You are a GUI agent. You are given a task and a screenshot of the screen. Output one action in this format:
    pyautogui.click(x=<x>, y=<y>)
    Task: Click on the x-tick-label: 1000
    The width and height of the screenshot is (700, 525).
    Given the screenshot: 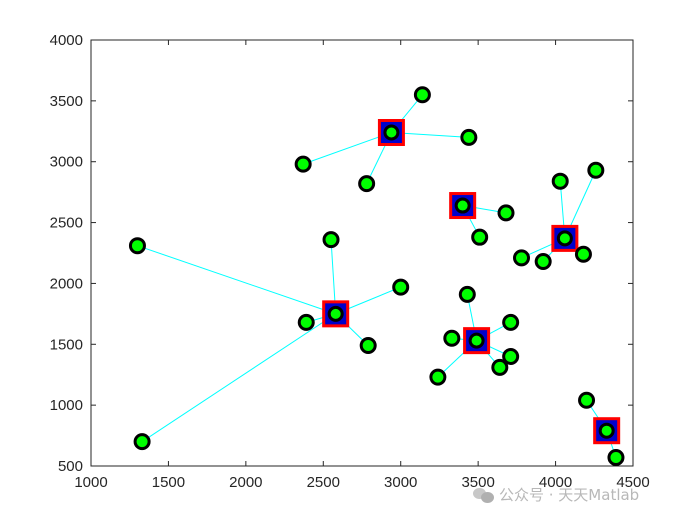 What is the action you would take?
    pyautogui.click(x=90, y=482)
    